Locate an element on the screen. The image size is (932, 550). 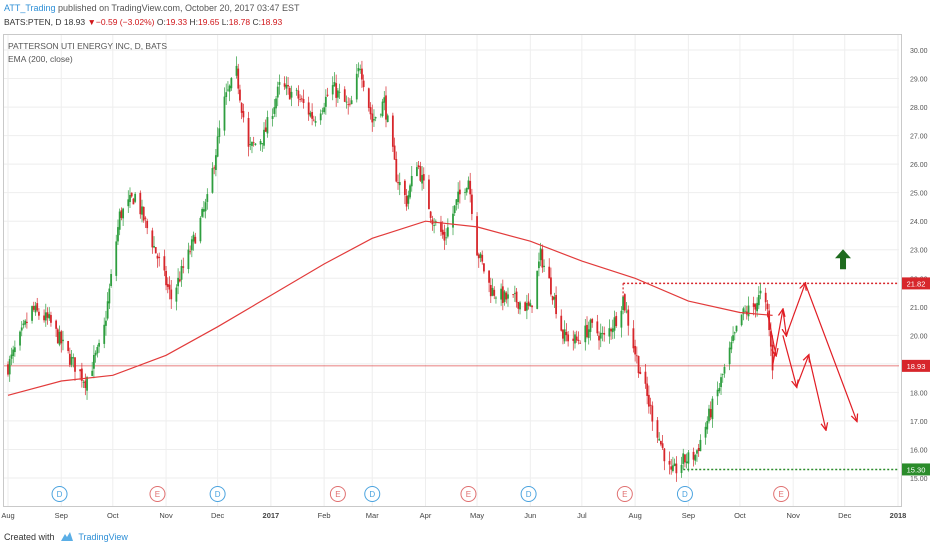
projection-arrows is located at coordinates (811, 356).